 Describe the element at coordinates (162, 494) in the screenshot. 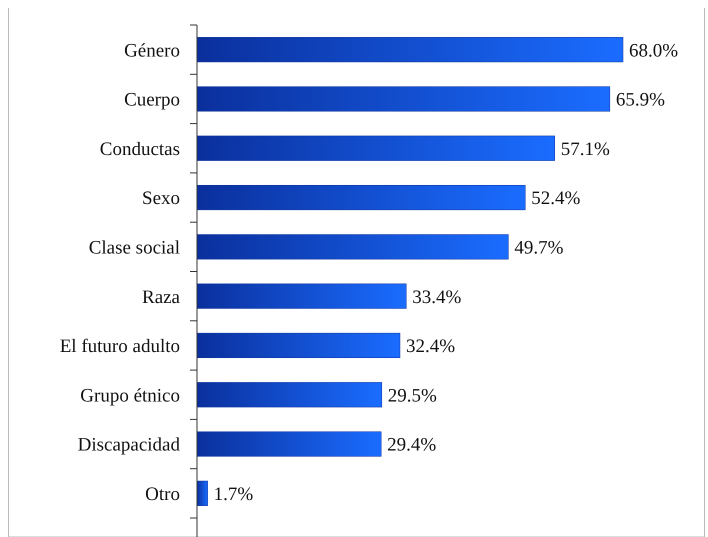

I see `y-tick-label: Otro` at that location.